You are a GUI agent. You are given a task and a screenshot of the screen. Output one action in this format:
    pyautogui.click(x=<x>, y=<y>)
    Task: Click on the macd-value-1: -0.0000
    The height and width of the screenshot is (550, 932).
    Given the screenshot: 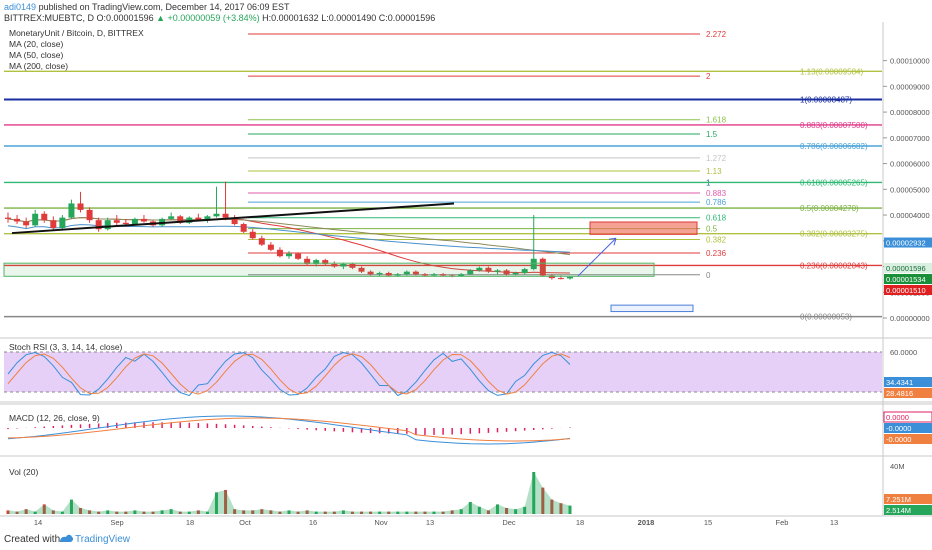 What is the action you would take?
    pyautogui.click(x=898, y=428)
    